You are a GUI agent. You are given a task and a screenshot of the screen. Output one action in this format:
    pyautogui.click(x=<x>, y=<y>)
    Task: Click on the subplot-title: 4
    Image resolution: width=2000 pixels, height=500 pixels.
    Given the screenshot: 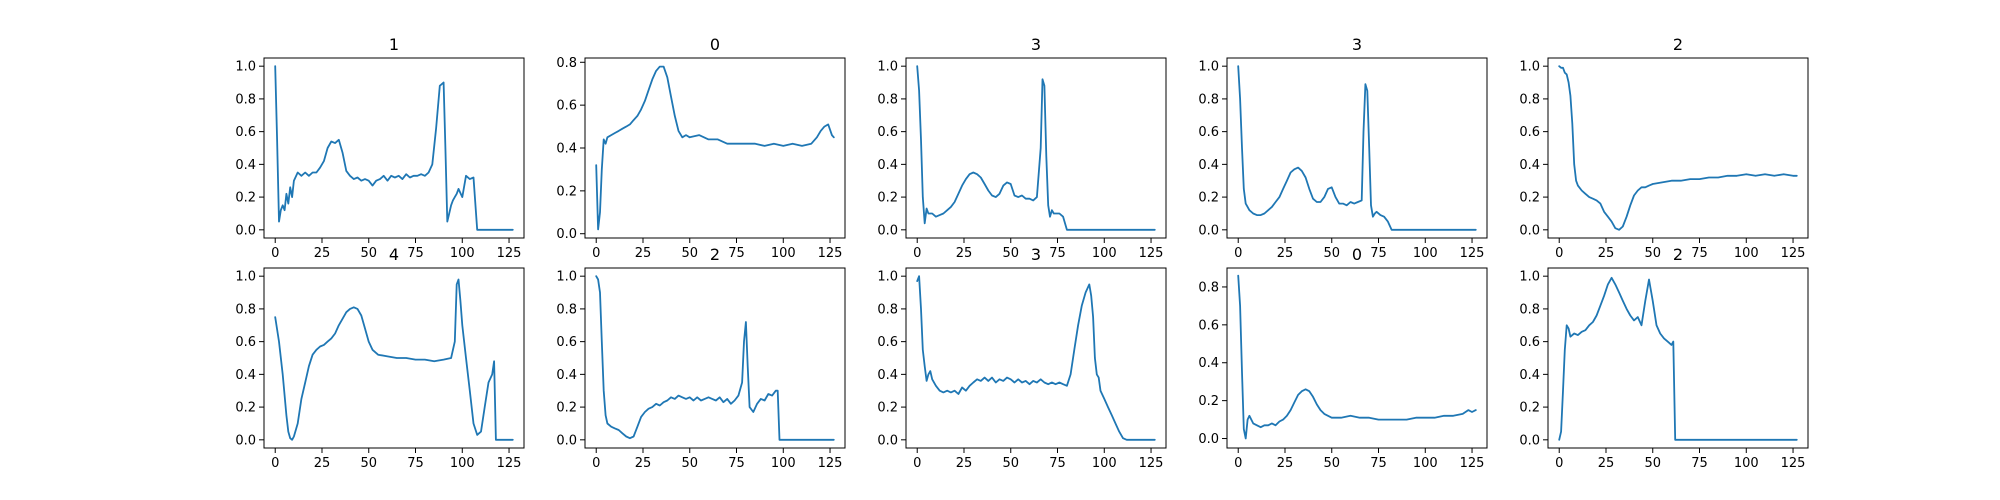 What is the action you would take?
    pyautogui.click(x=394, y=254)
    